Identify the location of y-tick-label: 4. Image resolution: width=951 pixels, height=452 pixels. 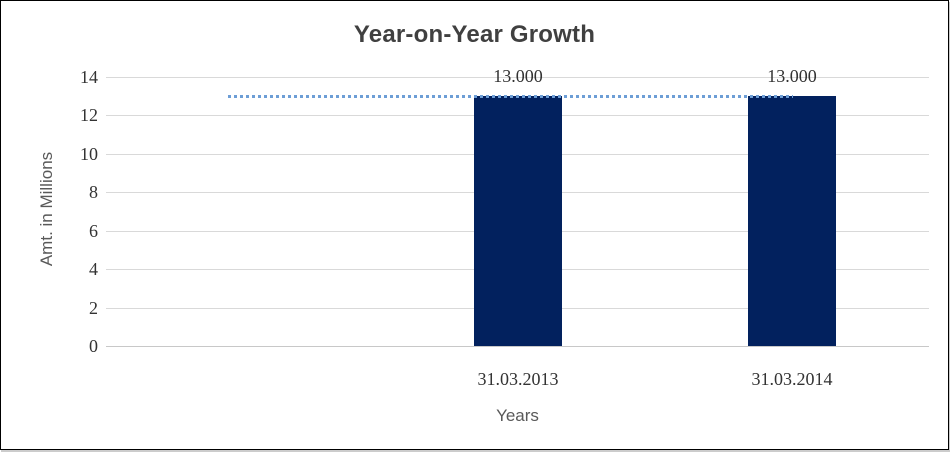
(93, 269).